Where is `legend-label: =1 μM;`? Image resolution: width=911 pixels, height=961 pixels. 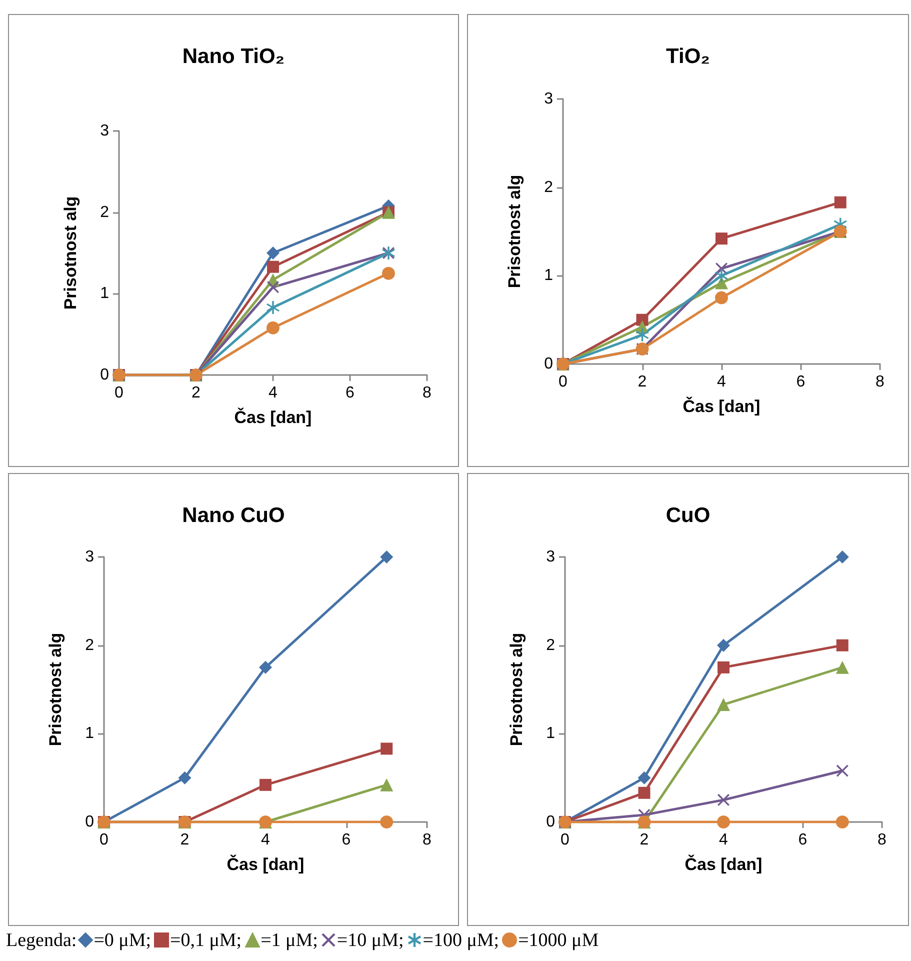
legend-label: =1 μM; is located at coordinates (289, 940).